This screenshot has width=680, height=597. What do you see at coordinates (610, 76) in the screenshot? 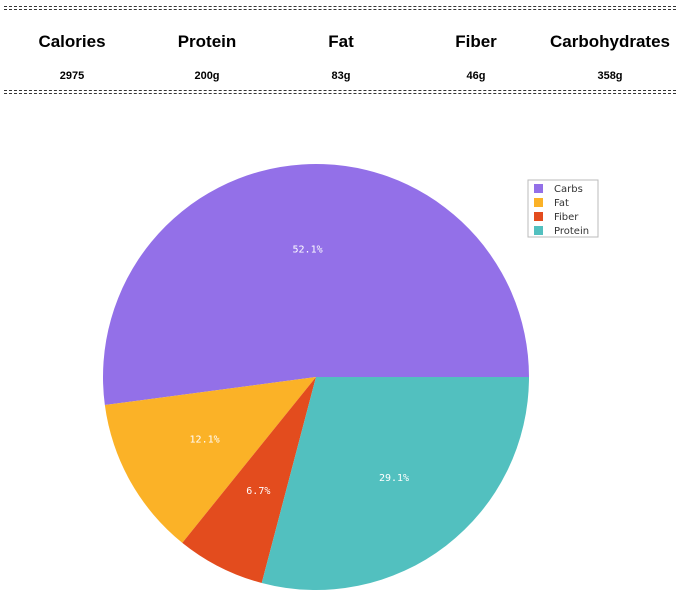
I see `column-value: 358g` at bounding box center [610, 76].